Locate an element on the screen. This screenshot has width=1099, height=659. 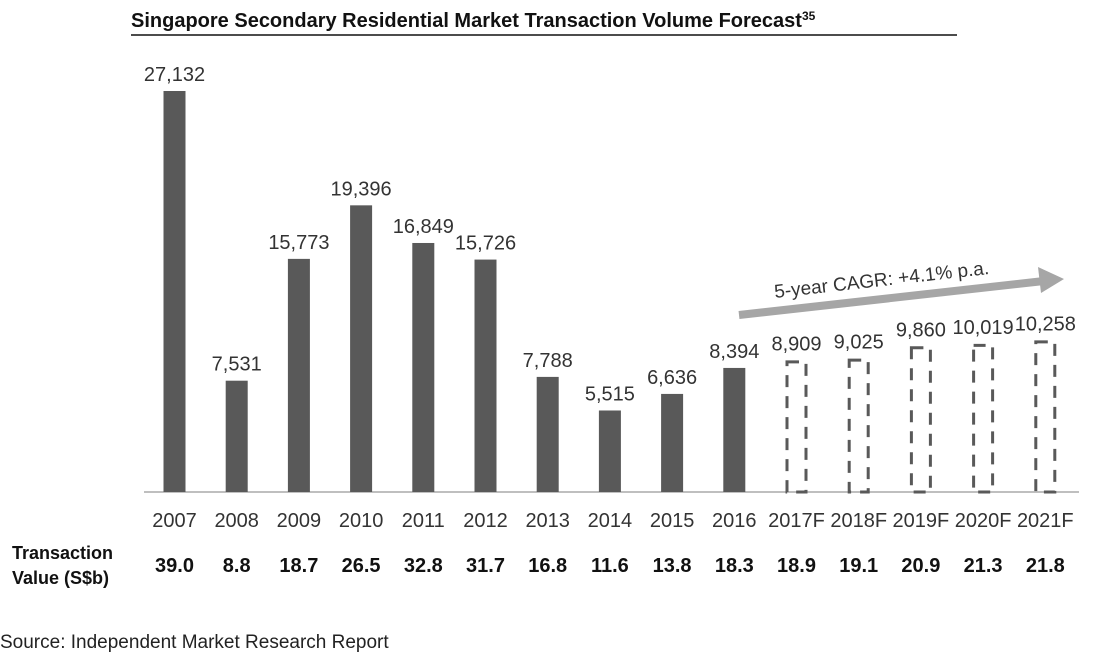
bar-2014 is located at coordinates (609, 451).